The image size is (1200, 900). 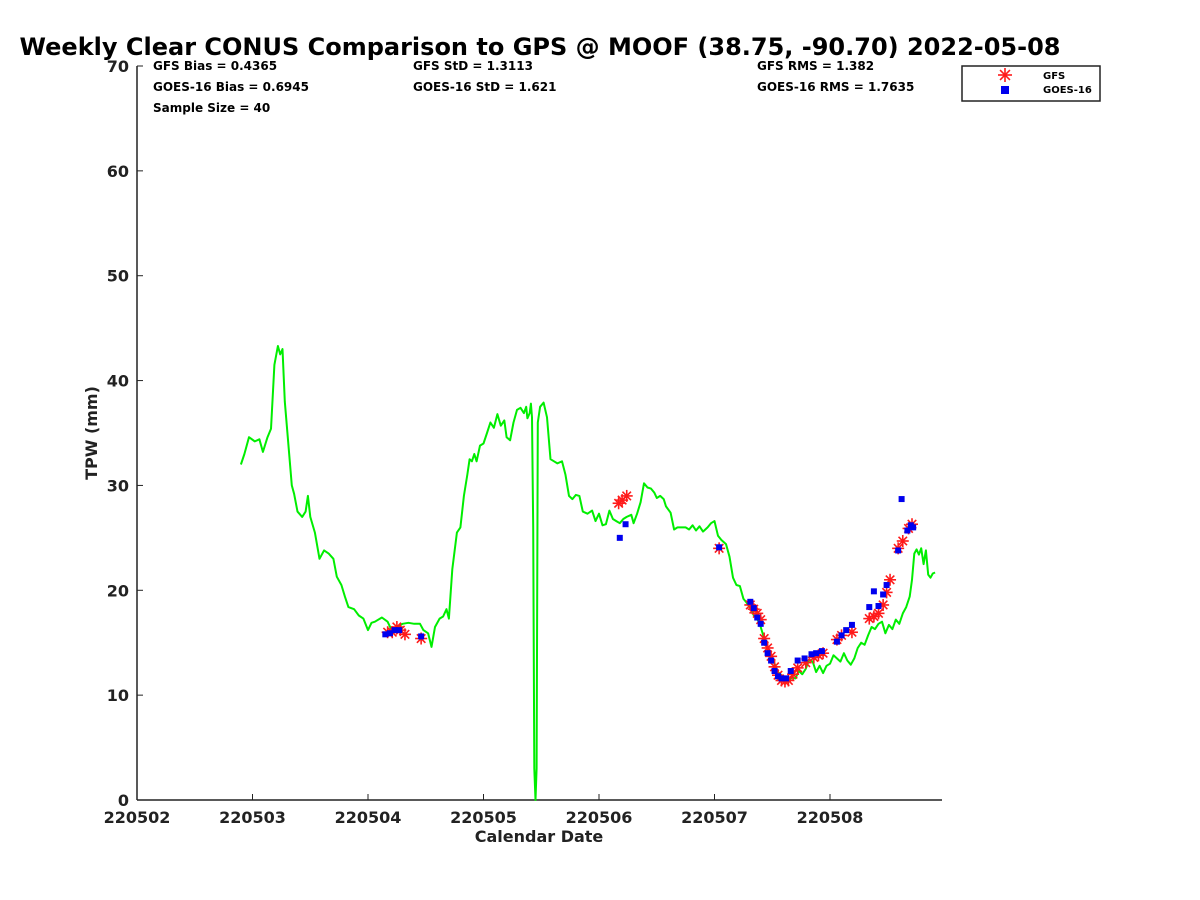 What do you see at coordinates (118, 276) in the screenshot?
I see `y-tick-label: 50` at bounding box center [118, 276].